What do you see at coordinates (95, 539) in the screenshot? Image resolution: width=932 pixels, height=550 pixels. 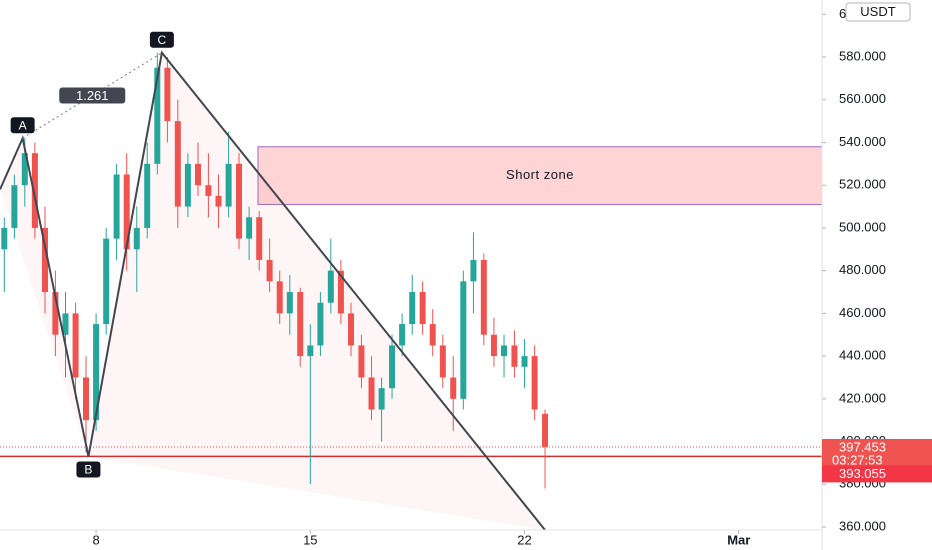 I see `x-tick-label: 8` at bounding box center [95, 539].